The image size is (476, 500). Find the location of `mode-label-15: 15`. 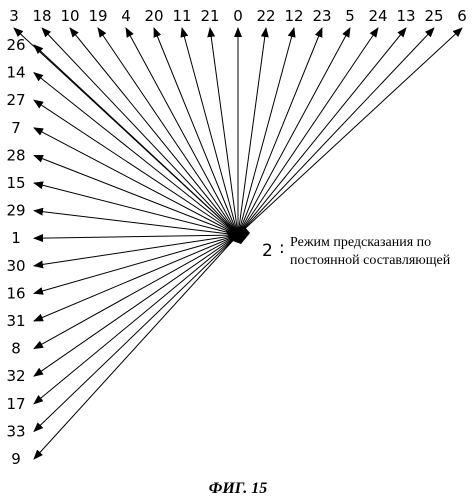

mode-label-15: 15 is located at coordinates (15, 183).